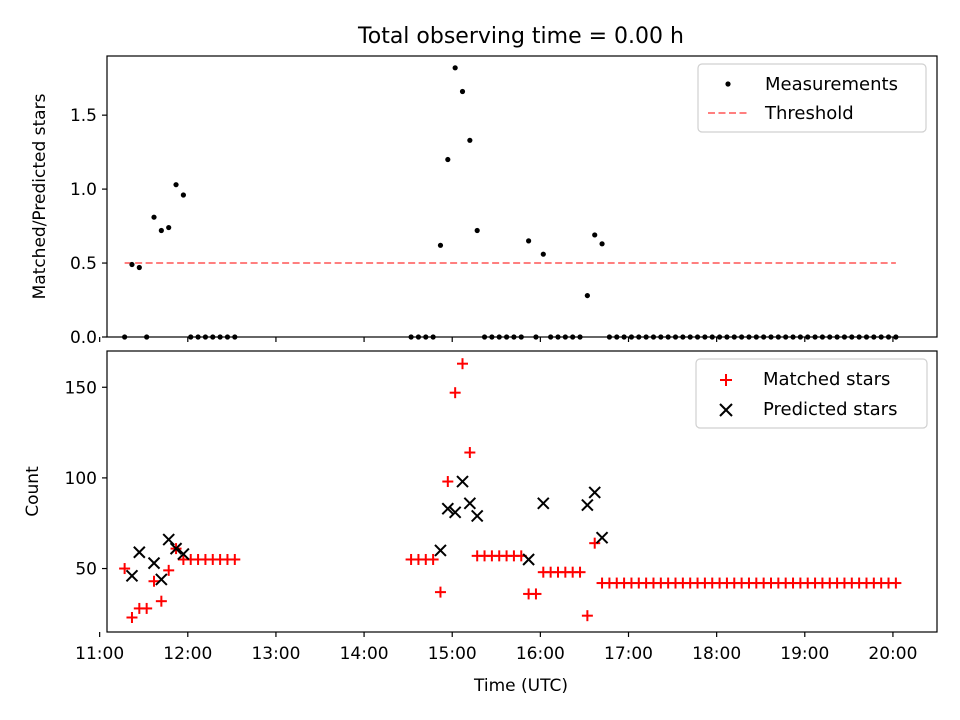  Describe the element at coordinates (520, 686) in the screenshot. I see `x-axis-label: Time (UTC)` at that location.